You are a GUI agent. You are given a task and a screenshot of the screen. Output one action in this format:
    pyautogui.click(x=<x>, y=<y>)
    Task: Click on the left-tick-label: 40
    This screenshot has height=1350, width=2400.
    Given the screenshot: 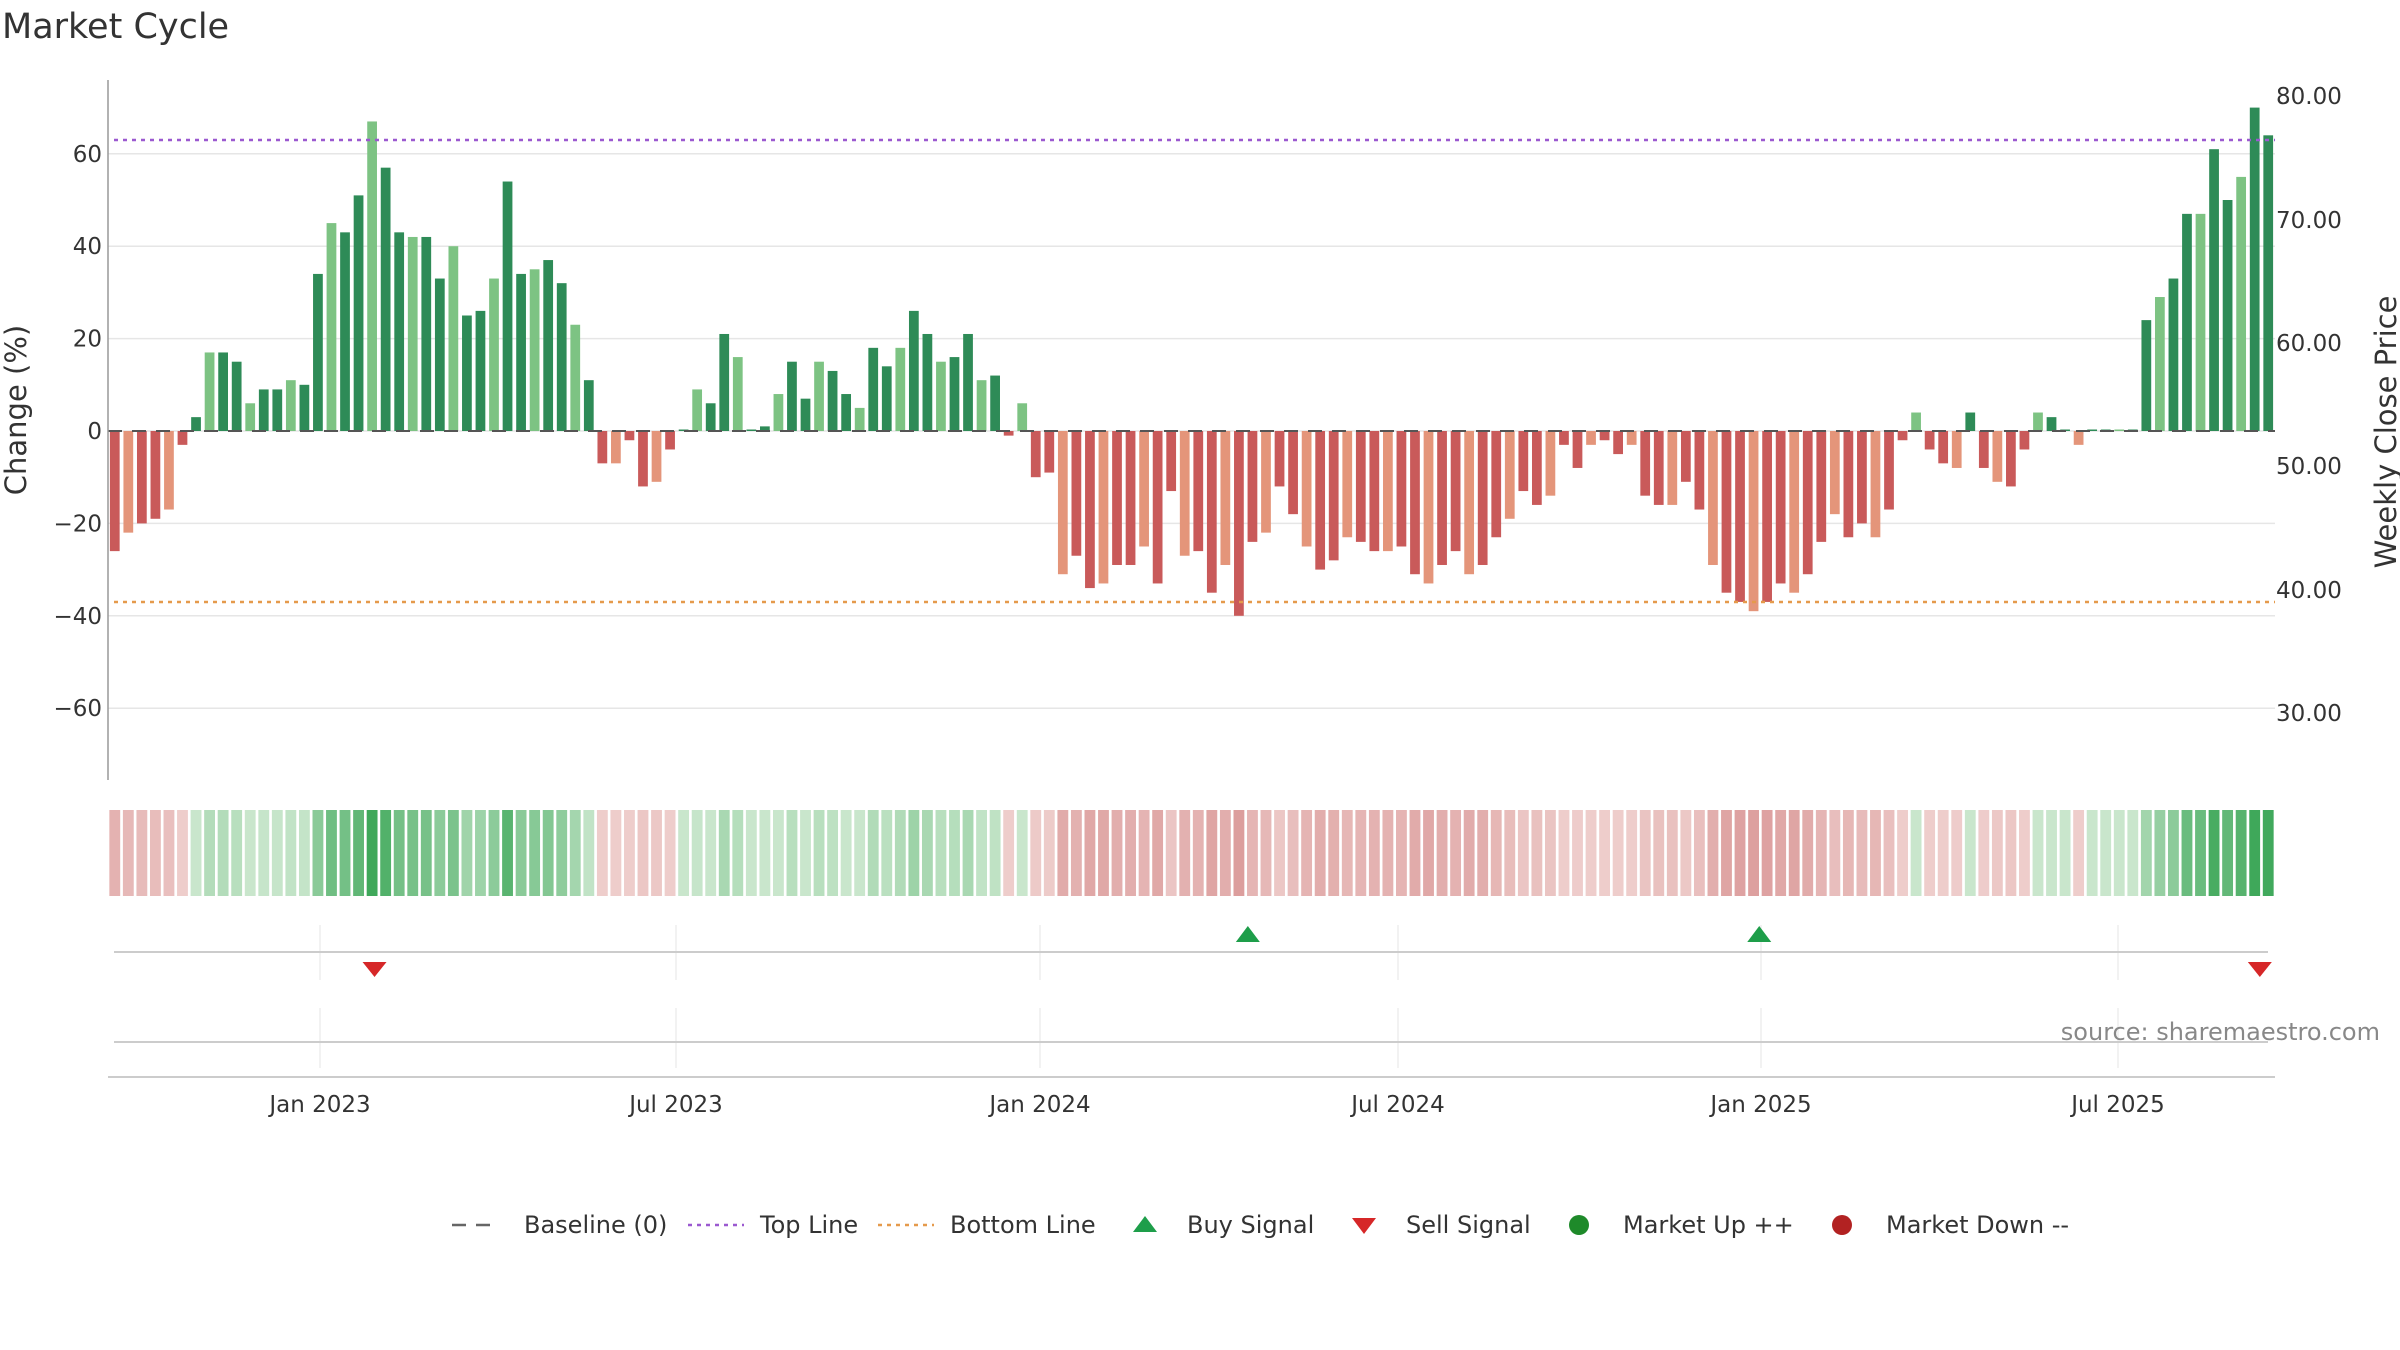 What is the action you would take?
    pyautogui.click(x=87, y=247)
    